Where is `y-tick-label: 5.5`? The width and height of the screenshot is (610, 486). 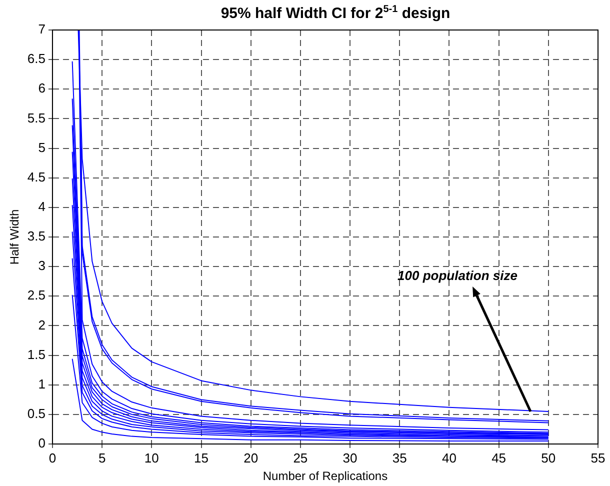 y-tick-label: 5.5 is located at coordinates (36, 118).